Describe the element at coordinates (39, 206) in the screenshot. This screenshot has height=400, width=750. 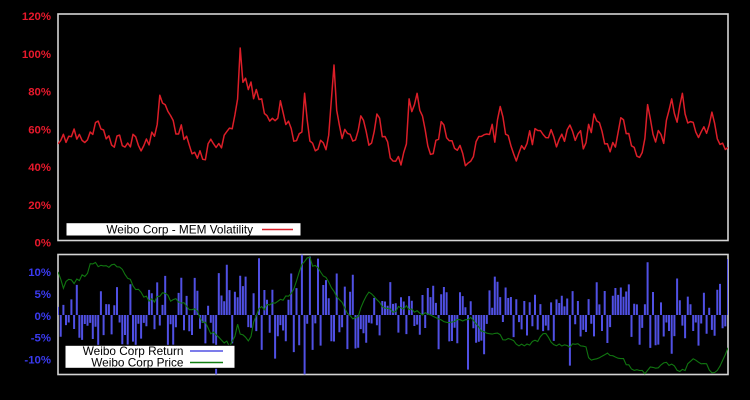
I see `svg-text: 20%` at that location.